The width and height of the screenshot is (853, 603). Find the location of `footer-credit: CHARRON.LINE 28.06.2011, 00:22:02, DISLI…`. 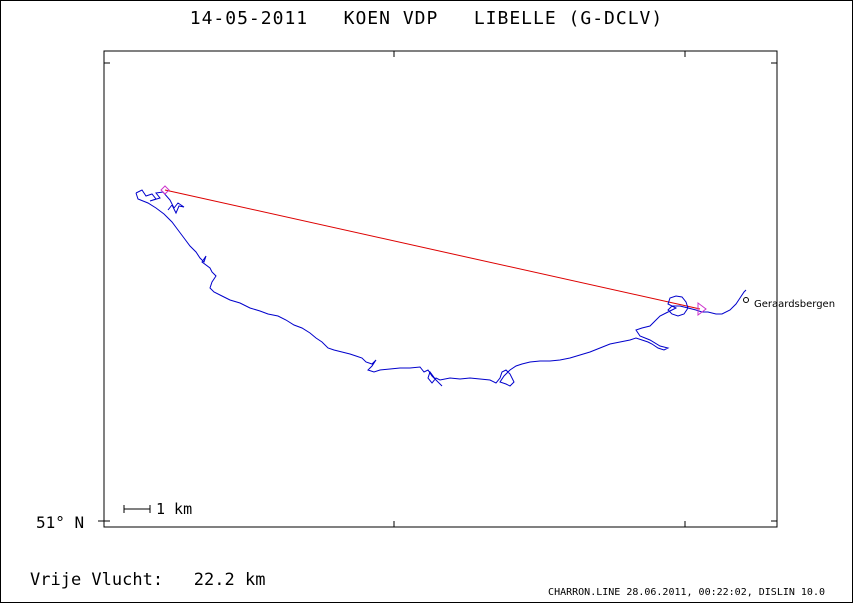

footer-credit: CHARRON.LINE 28.06.2011, 00:22:02, DISLI… is located at coordinates (686, 592).